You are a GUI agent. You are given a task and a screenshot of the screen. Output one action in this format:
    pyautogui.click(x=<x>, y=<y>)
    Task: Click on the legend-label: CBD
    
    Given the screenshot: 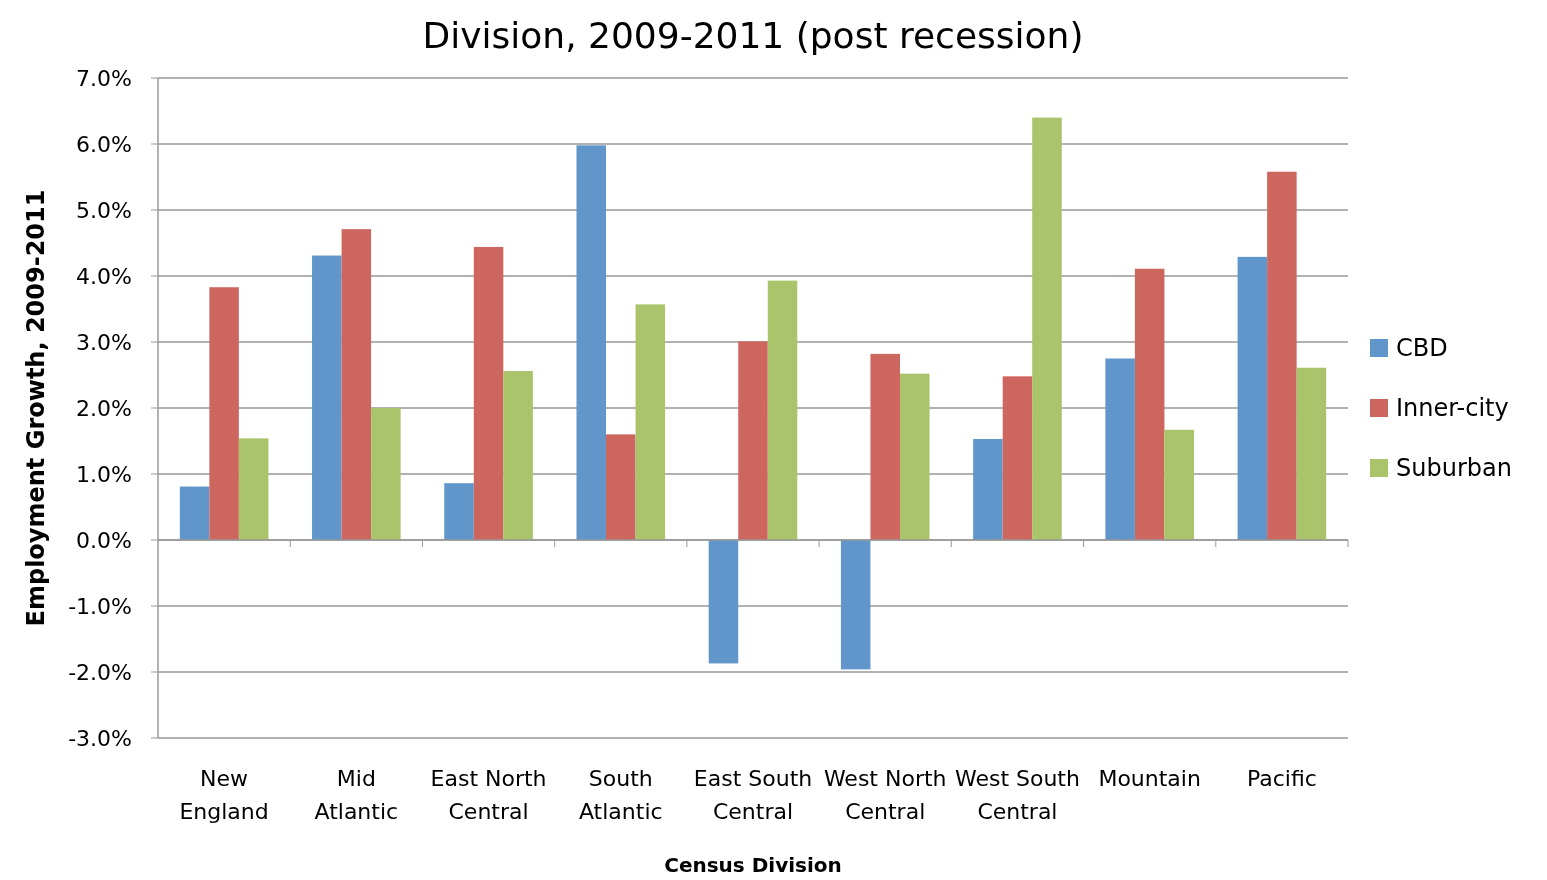 What is the action you would take?
    pyautogui.click(x=1422, y=348)
    